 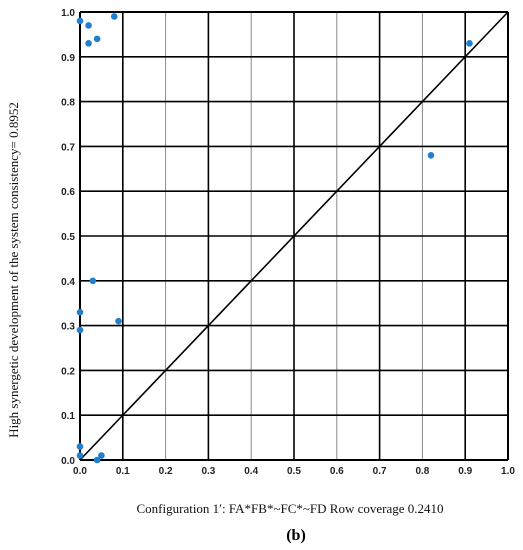 I want to click on x-tick-label: 0.0, so click(x=80, y=471).